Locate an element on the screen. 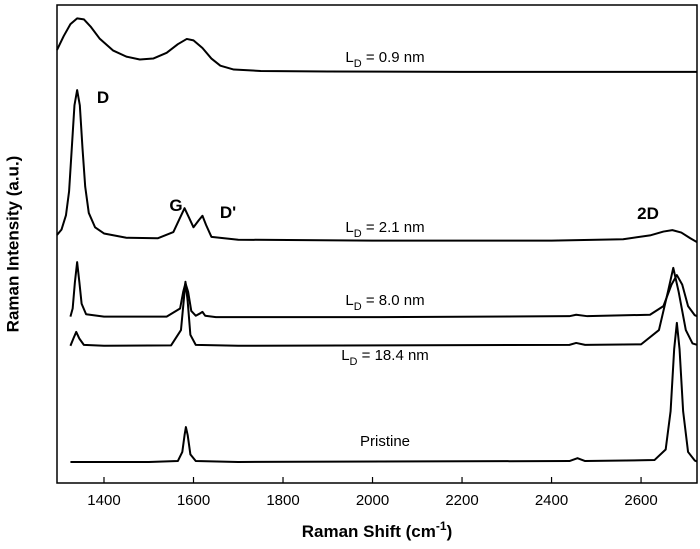 This screenshot has height=549, width=700. peak-label: G is located at coordinates (175, 205).